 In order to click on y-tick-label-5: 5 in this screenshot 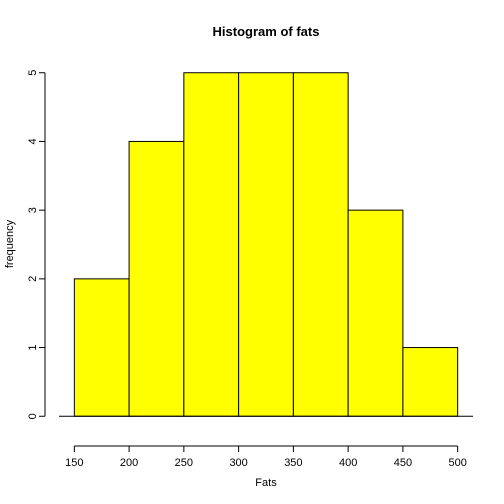, I will do `click(33, 73)`.